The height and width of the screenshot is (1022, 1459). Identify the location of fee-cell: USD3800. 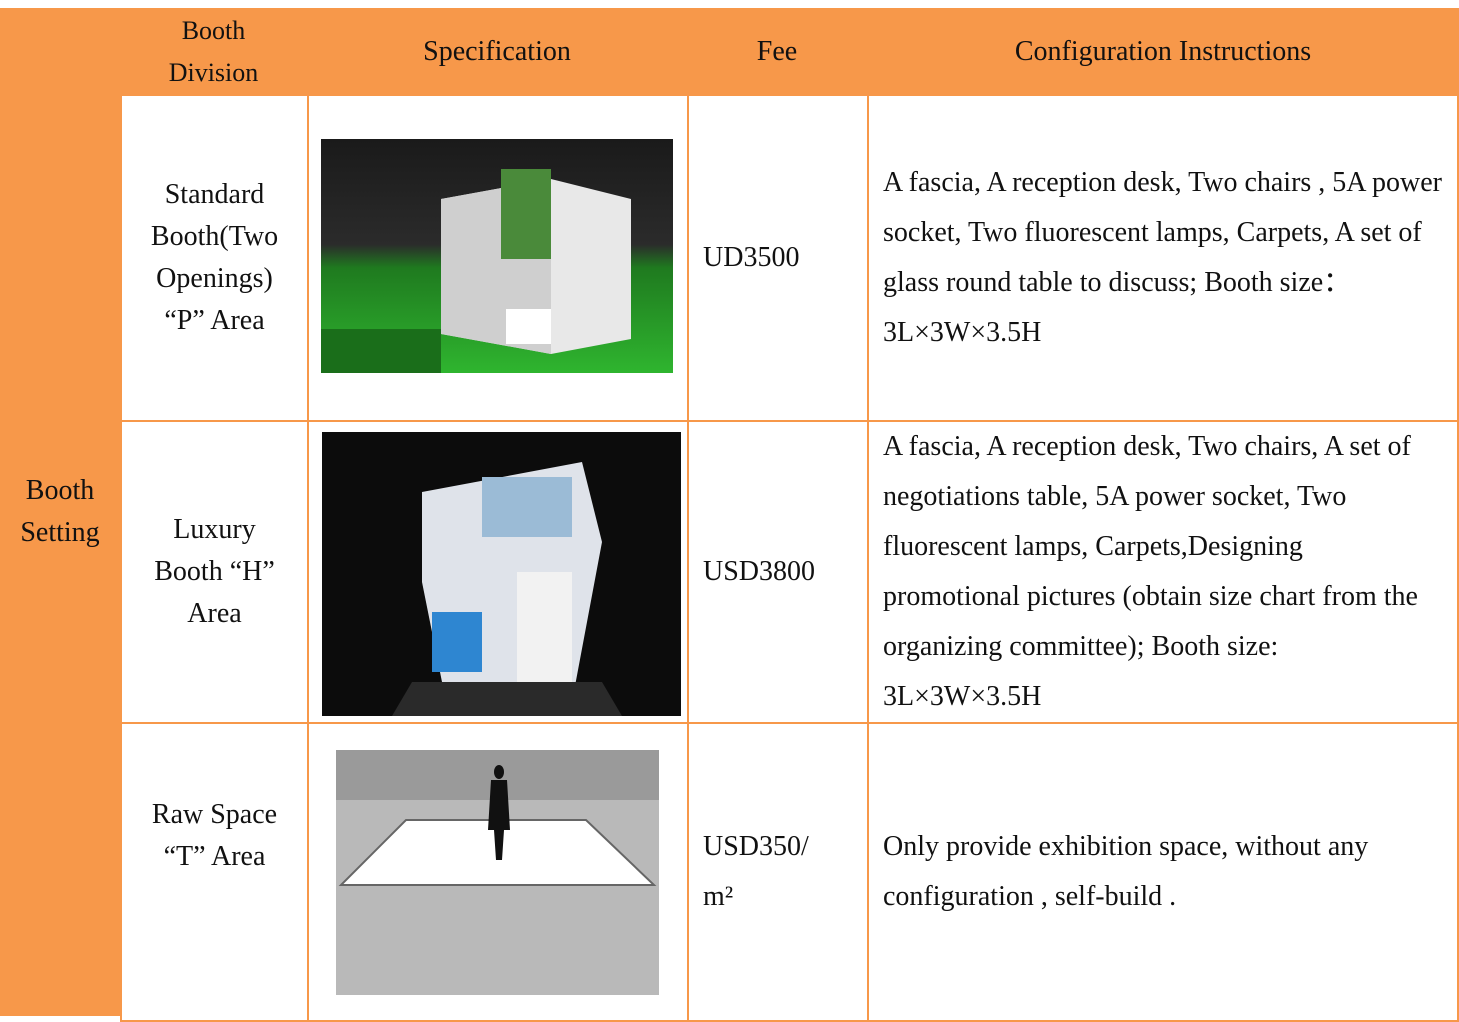
(778, 572).